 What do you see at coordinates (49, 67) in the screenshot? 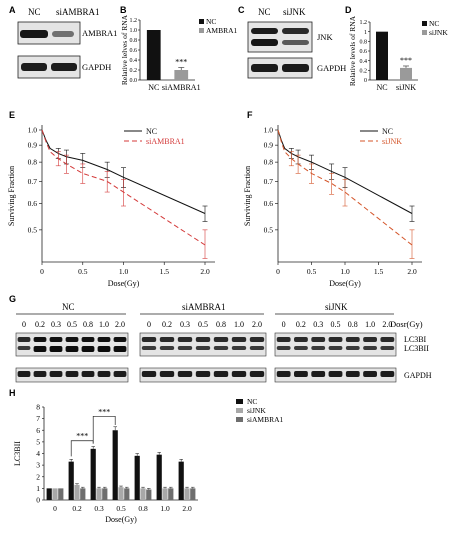
I see `panel-a-blot-gapdh` at bounding box center [49, 67].